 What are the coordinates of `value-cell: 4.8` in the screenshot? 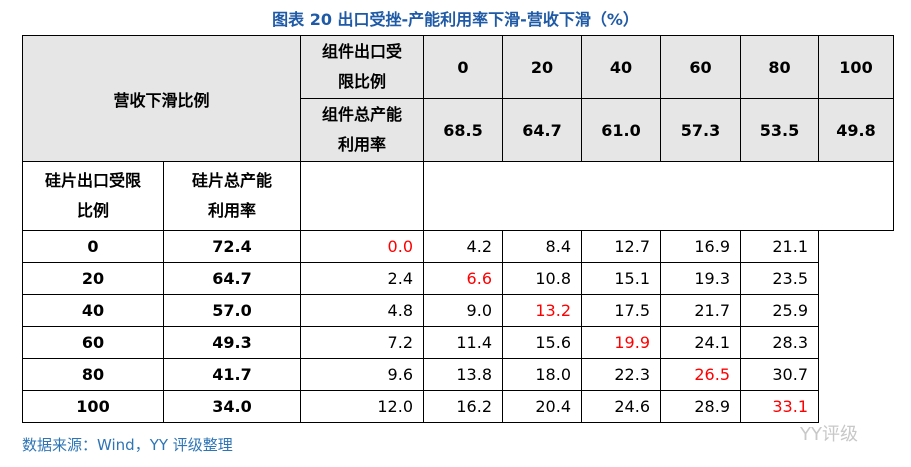 It's located at (362, 310).